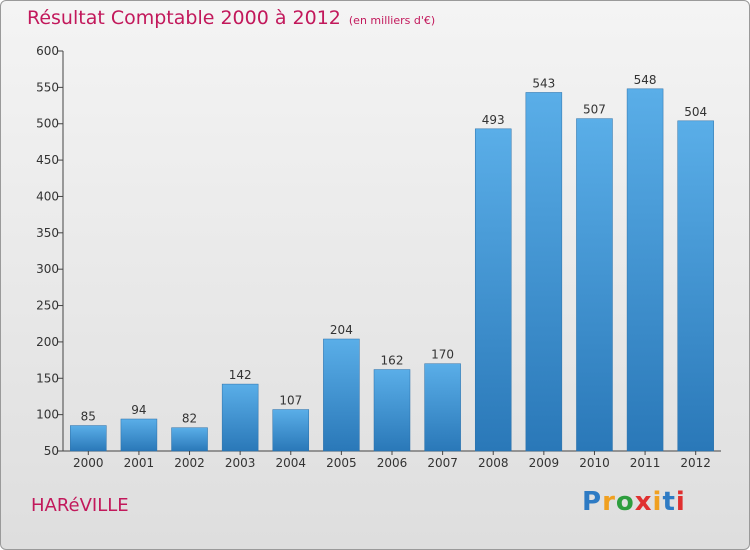 The height and width of the screenshot is (550, 750). I want to click on logo-letter: o, so click(625, 502).